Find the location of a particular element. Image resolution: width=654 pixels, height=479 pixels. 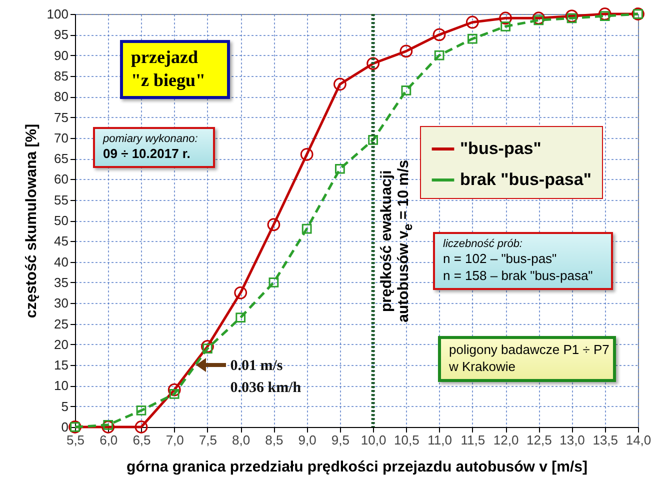

y-tick-label: 30 is located at coordinates (61, 303).